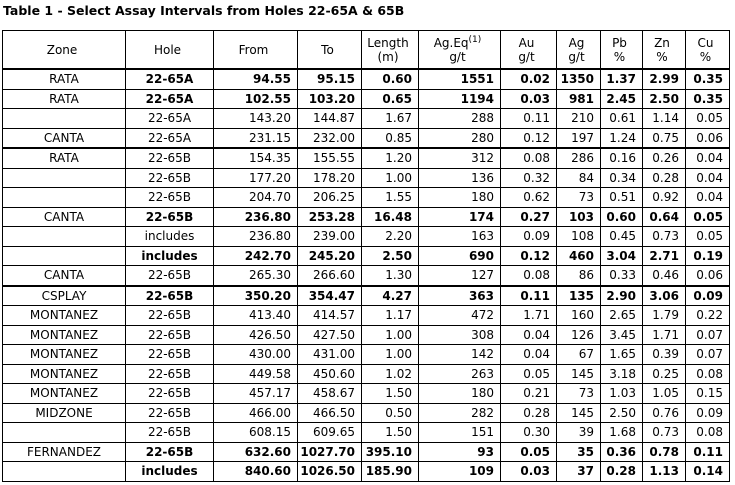 This screenshot has width=735, height=485. What do you see at coordinates (390, 79) in the screenshot?
I see `table-cell: 0.60` at bounding box center [390, 79].